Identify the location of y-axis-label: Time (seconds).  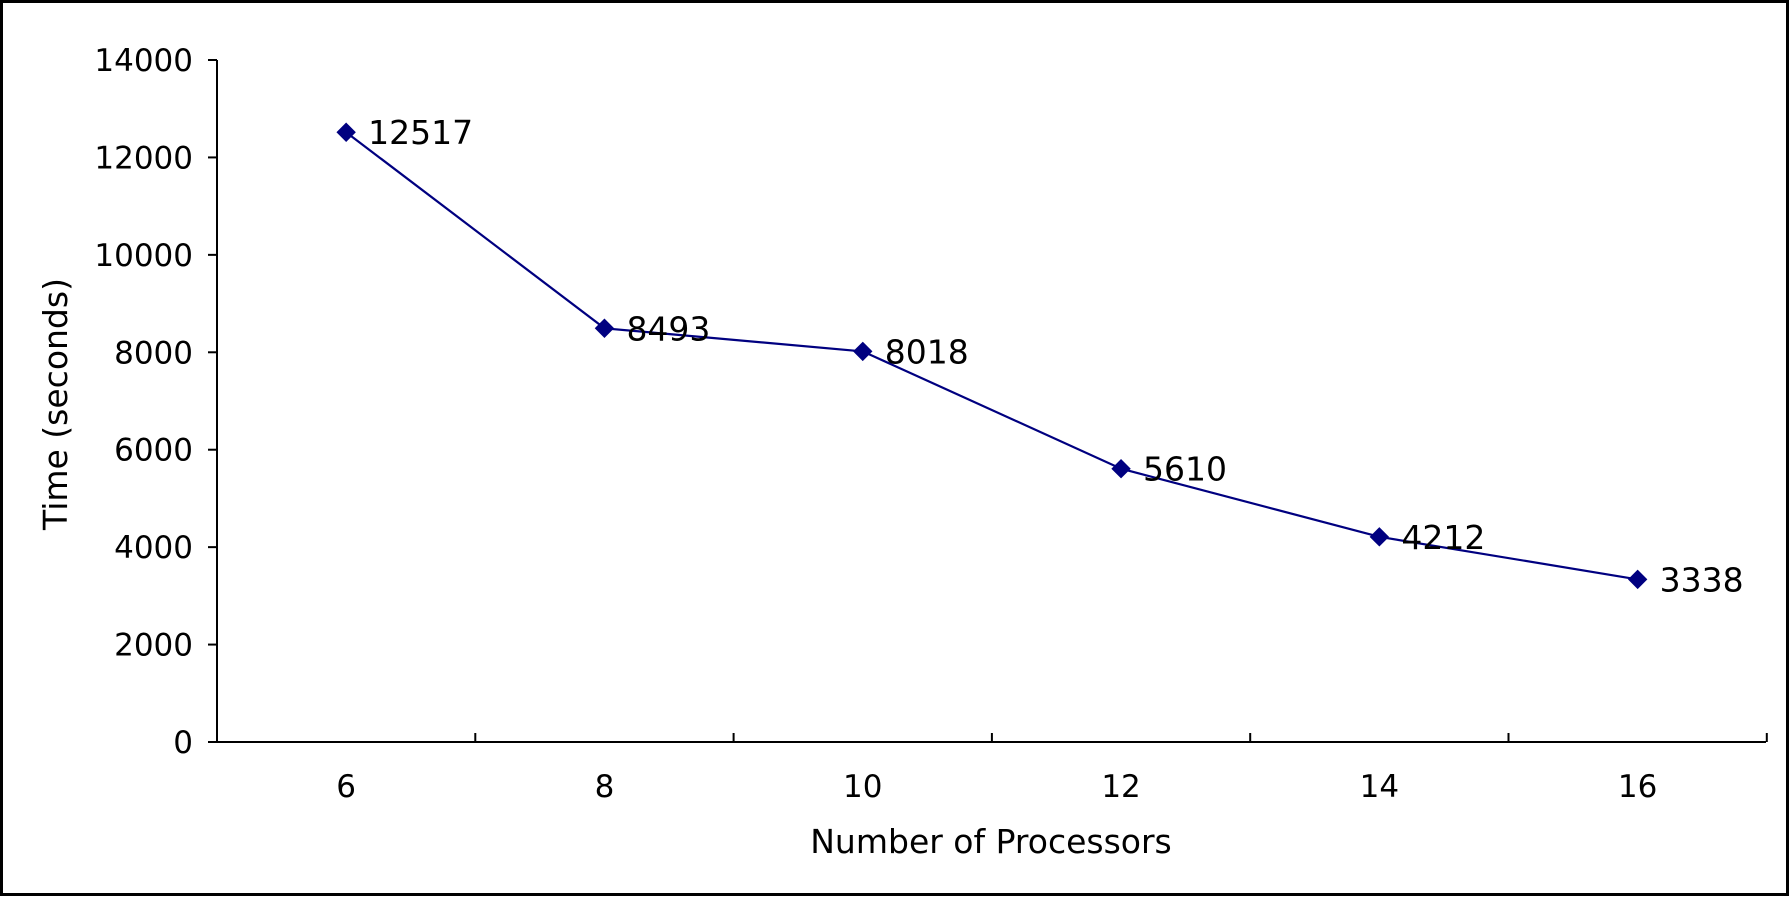
(55, 404).